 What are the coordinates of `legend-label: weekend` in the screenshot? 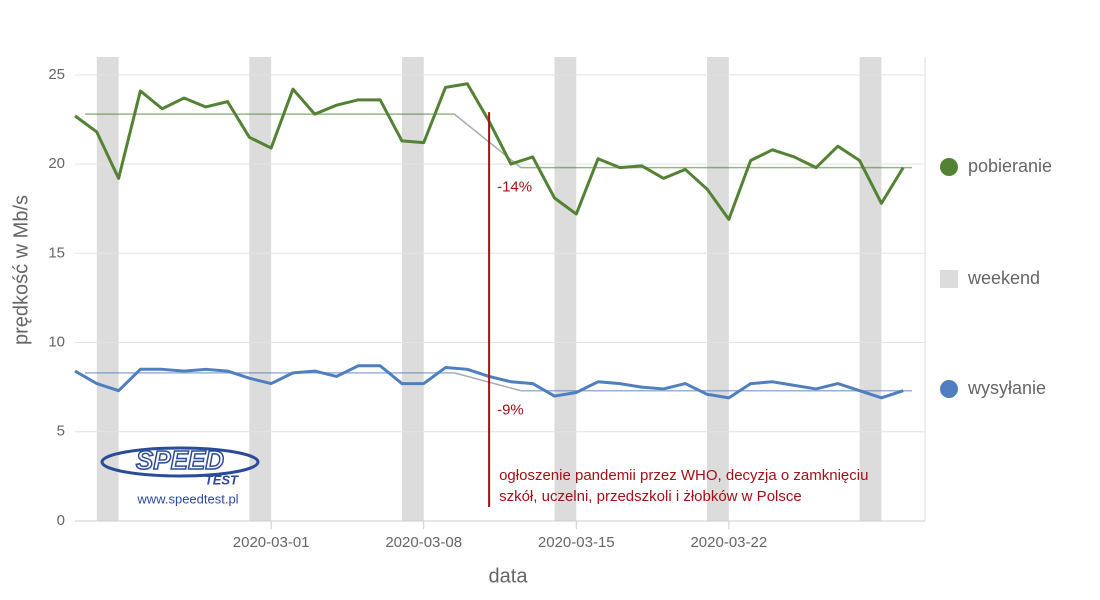 It's located at (1003, 278).